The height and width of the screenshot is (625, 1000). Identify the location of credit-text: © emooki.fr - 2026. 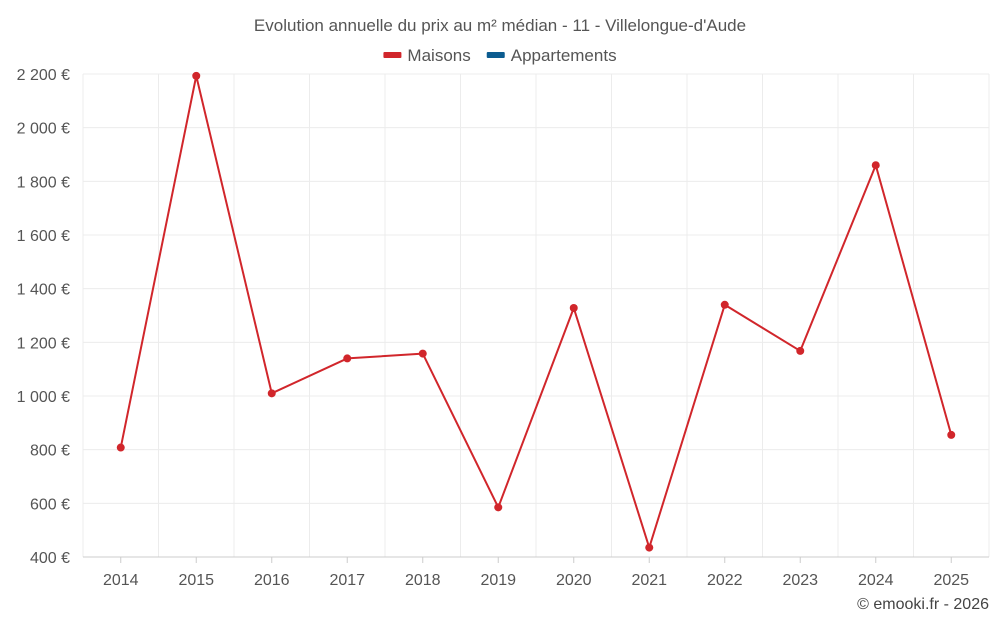
(923, 604).